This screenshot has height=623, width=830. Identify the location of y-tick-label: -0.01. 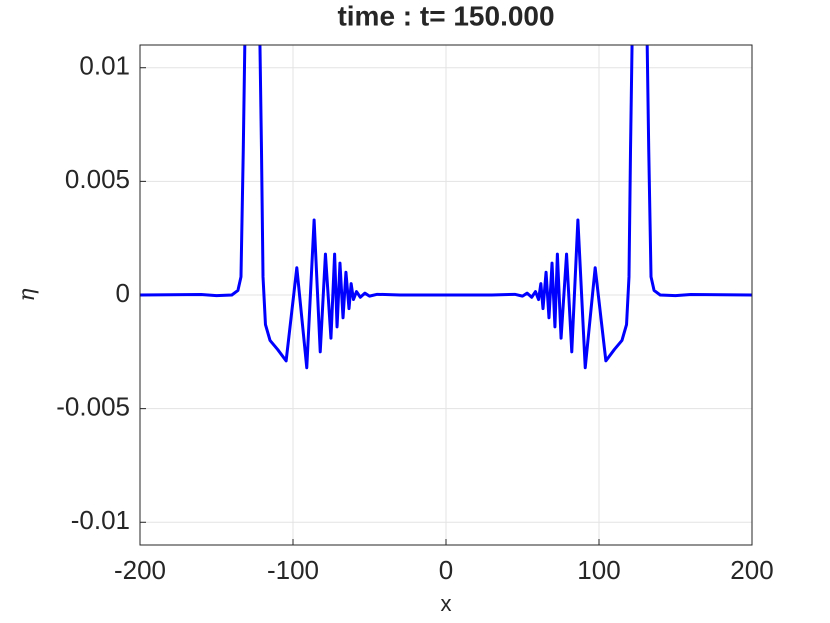
(100, 520).